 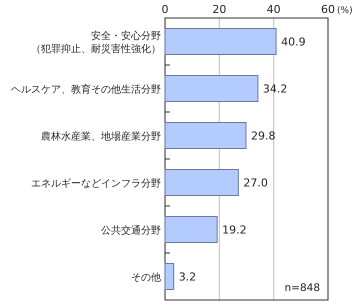 I want to click on x-tick-label: 20, so click(x=219, y=9).